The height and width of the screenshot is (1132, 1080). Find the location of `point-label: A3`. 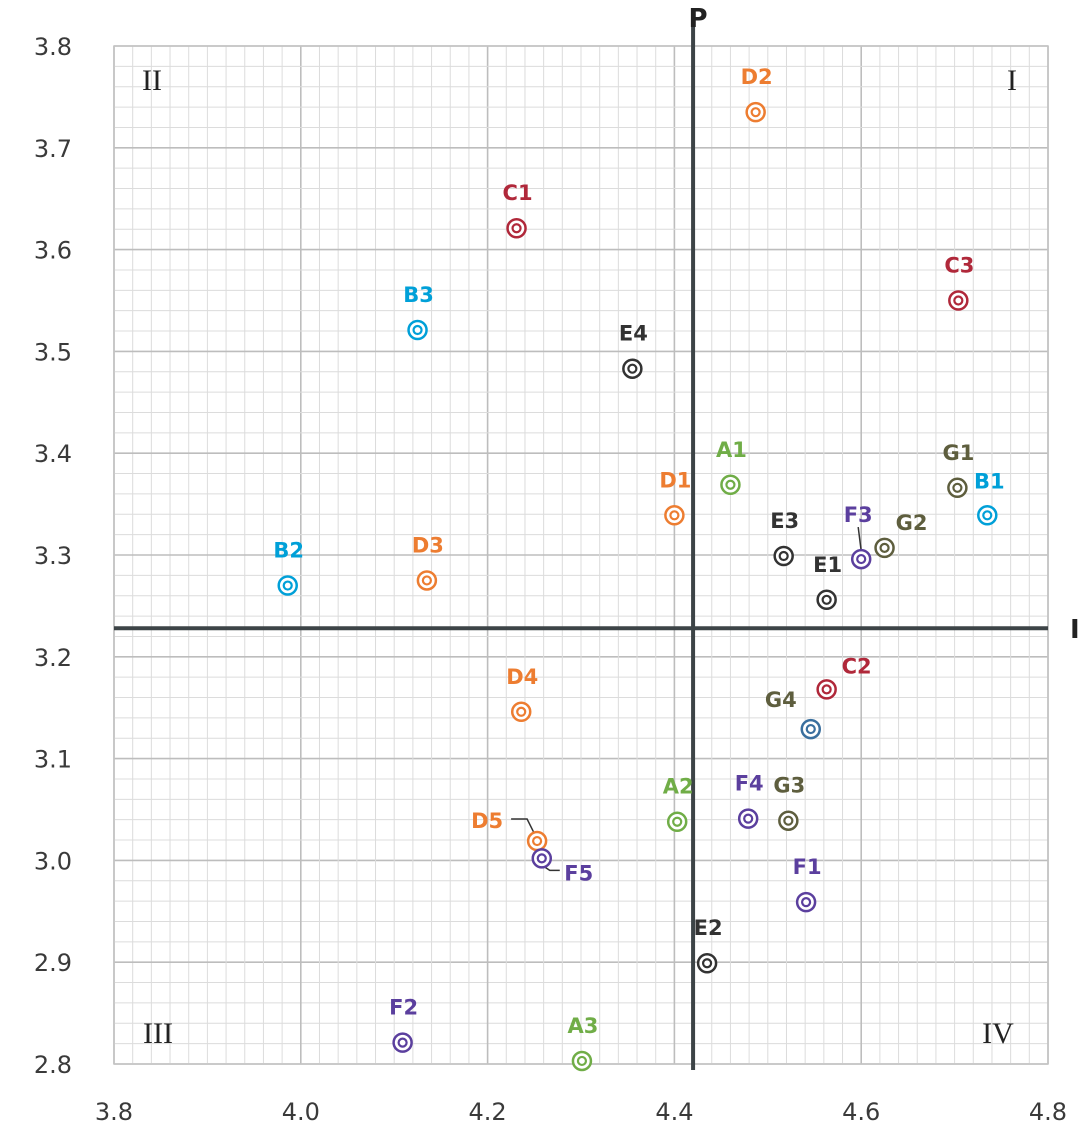

point-label: A3 is located at coordinates (582, 1026).